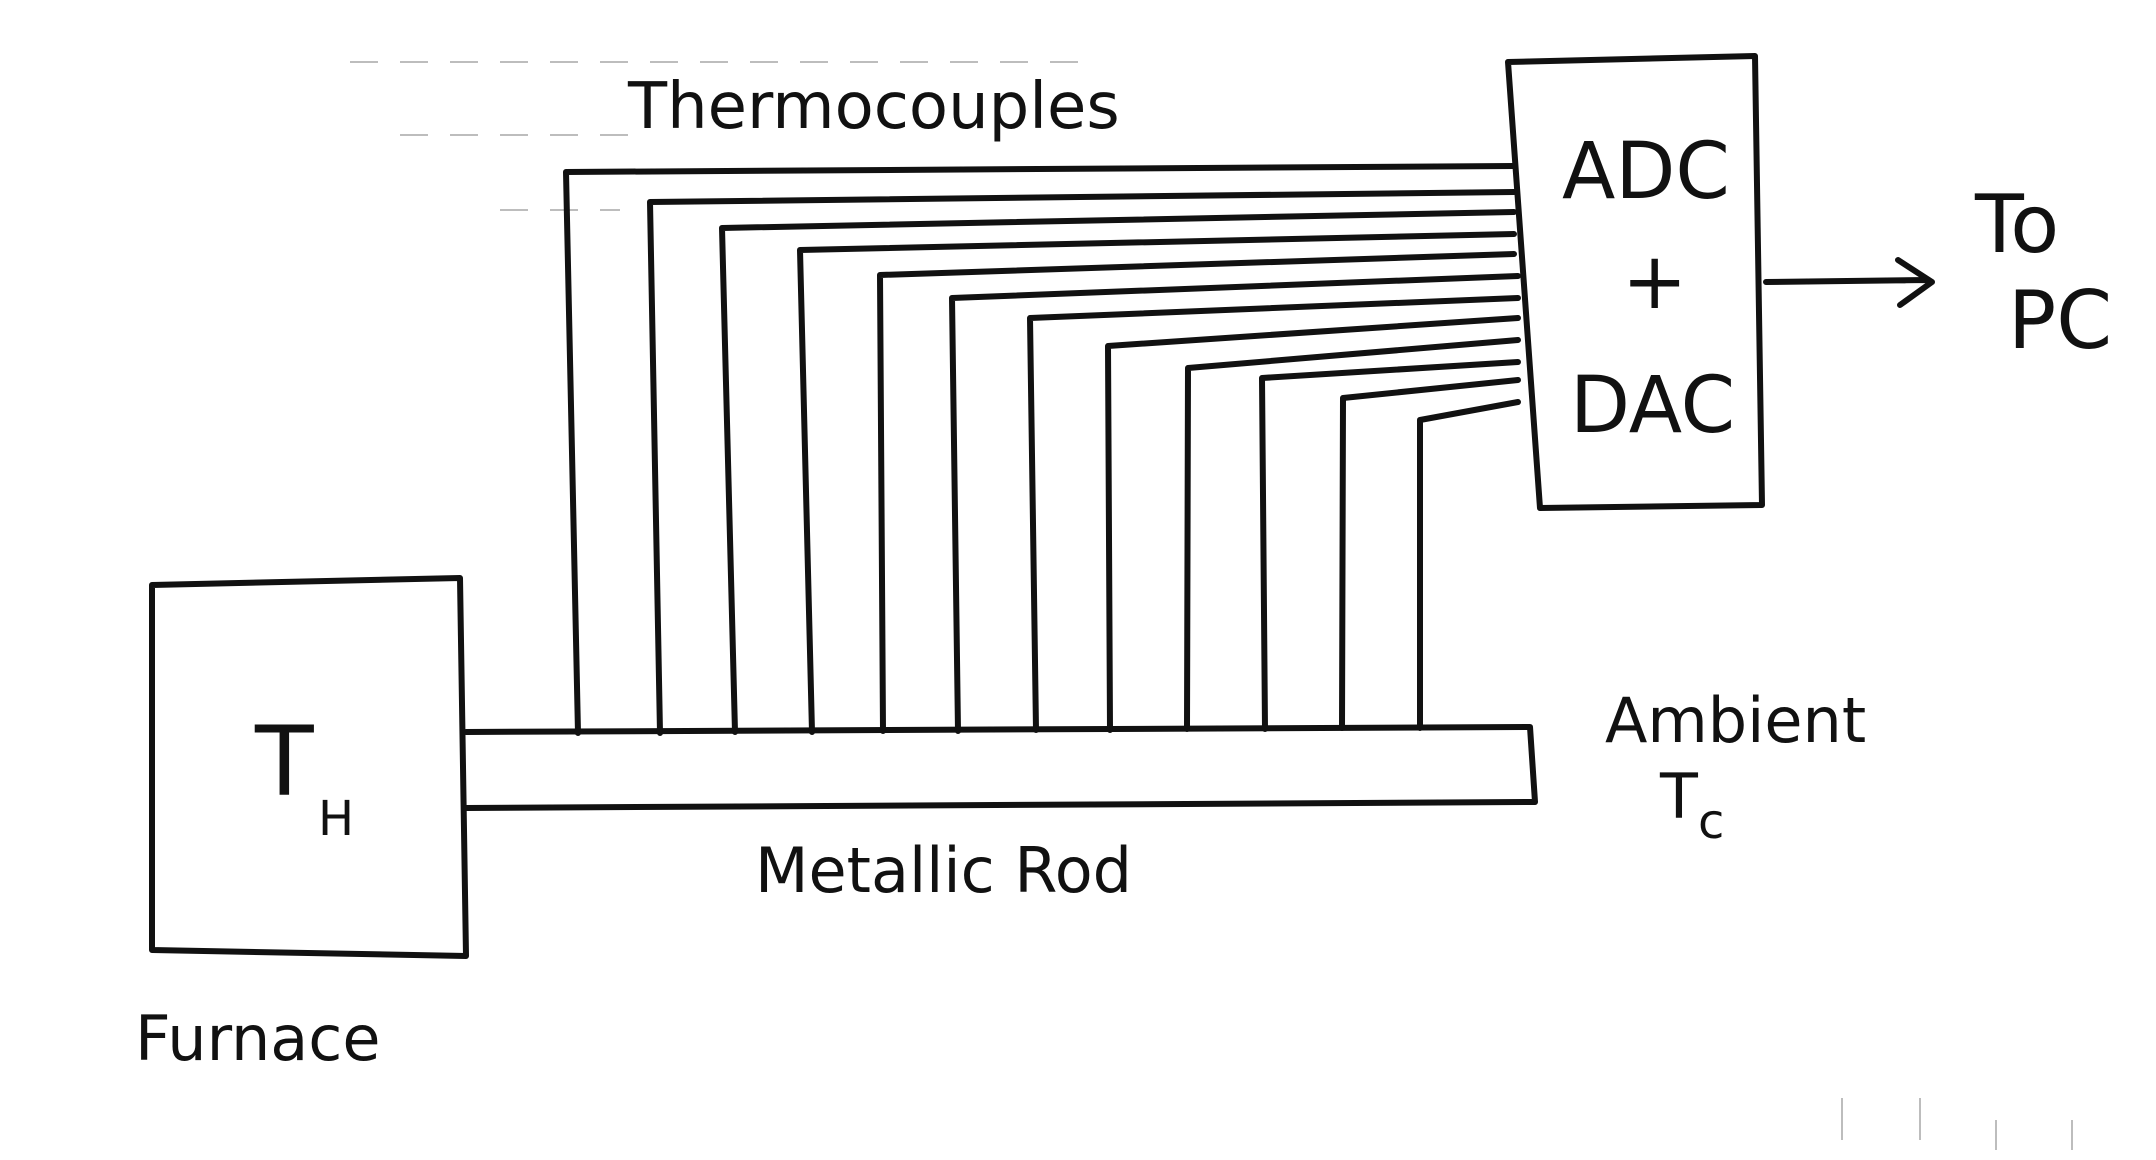  Describe the element at coordinates (1654, 282) in the screenshot. I see `plus-label: +` at that location.